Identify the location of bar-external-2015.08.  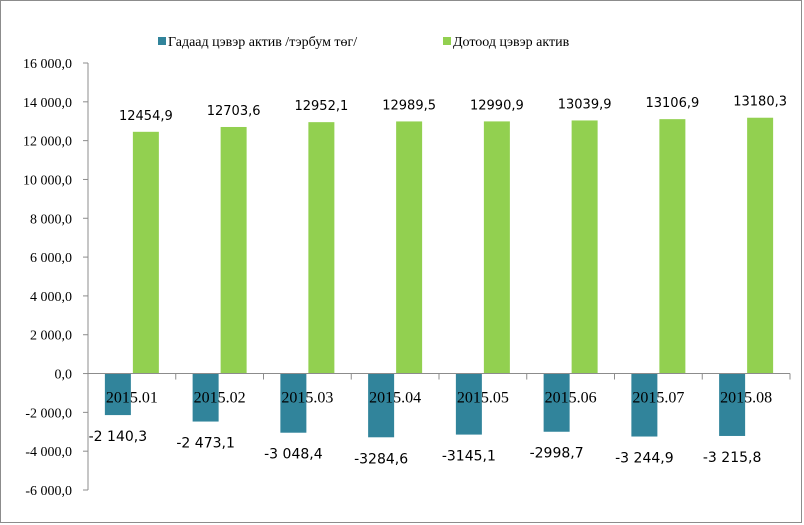
(732, 404).